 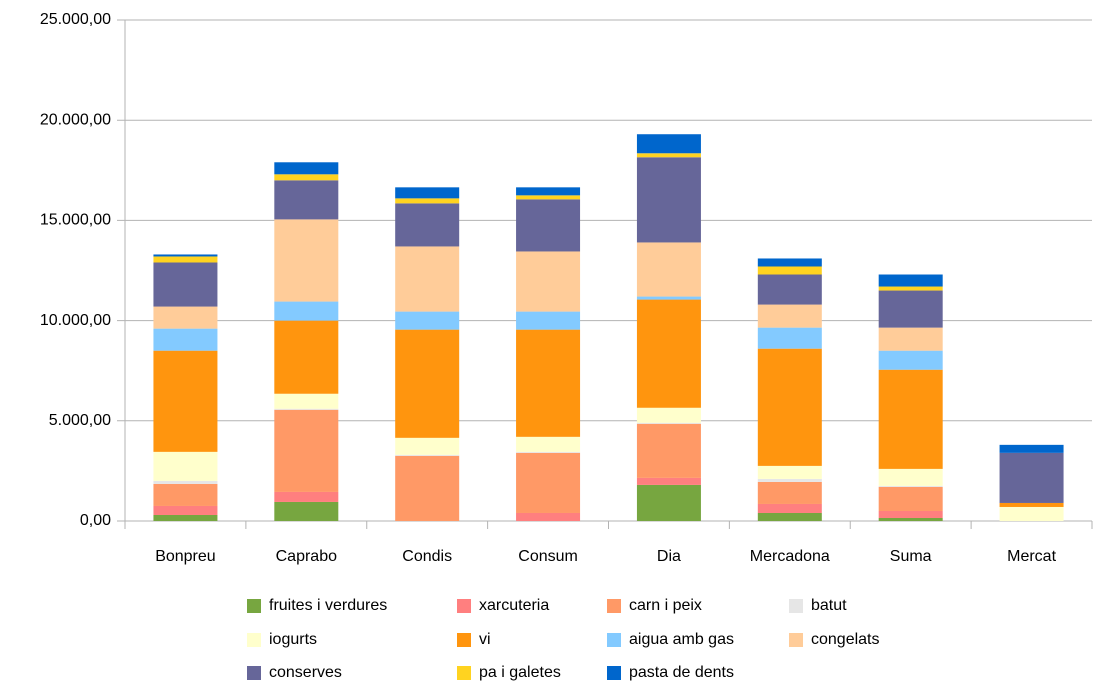 What do you see at coordinates (80, 420) in the screenshot?
I see `y-tick-label: 5.000,00` at bounding box center [80, 420].